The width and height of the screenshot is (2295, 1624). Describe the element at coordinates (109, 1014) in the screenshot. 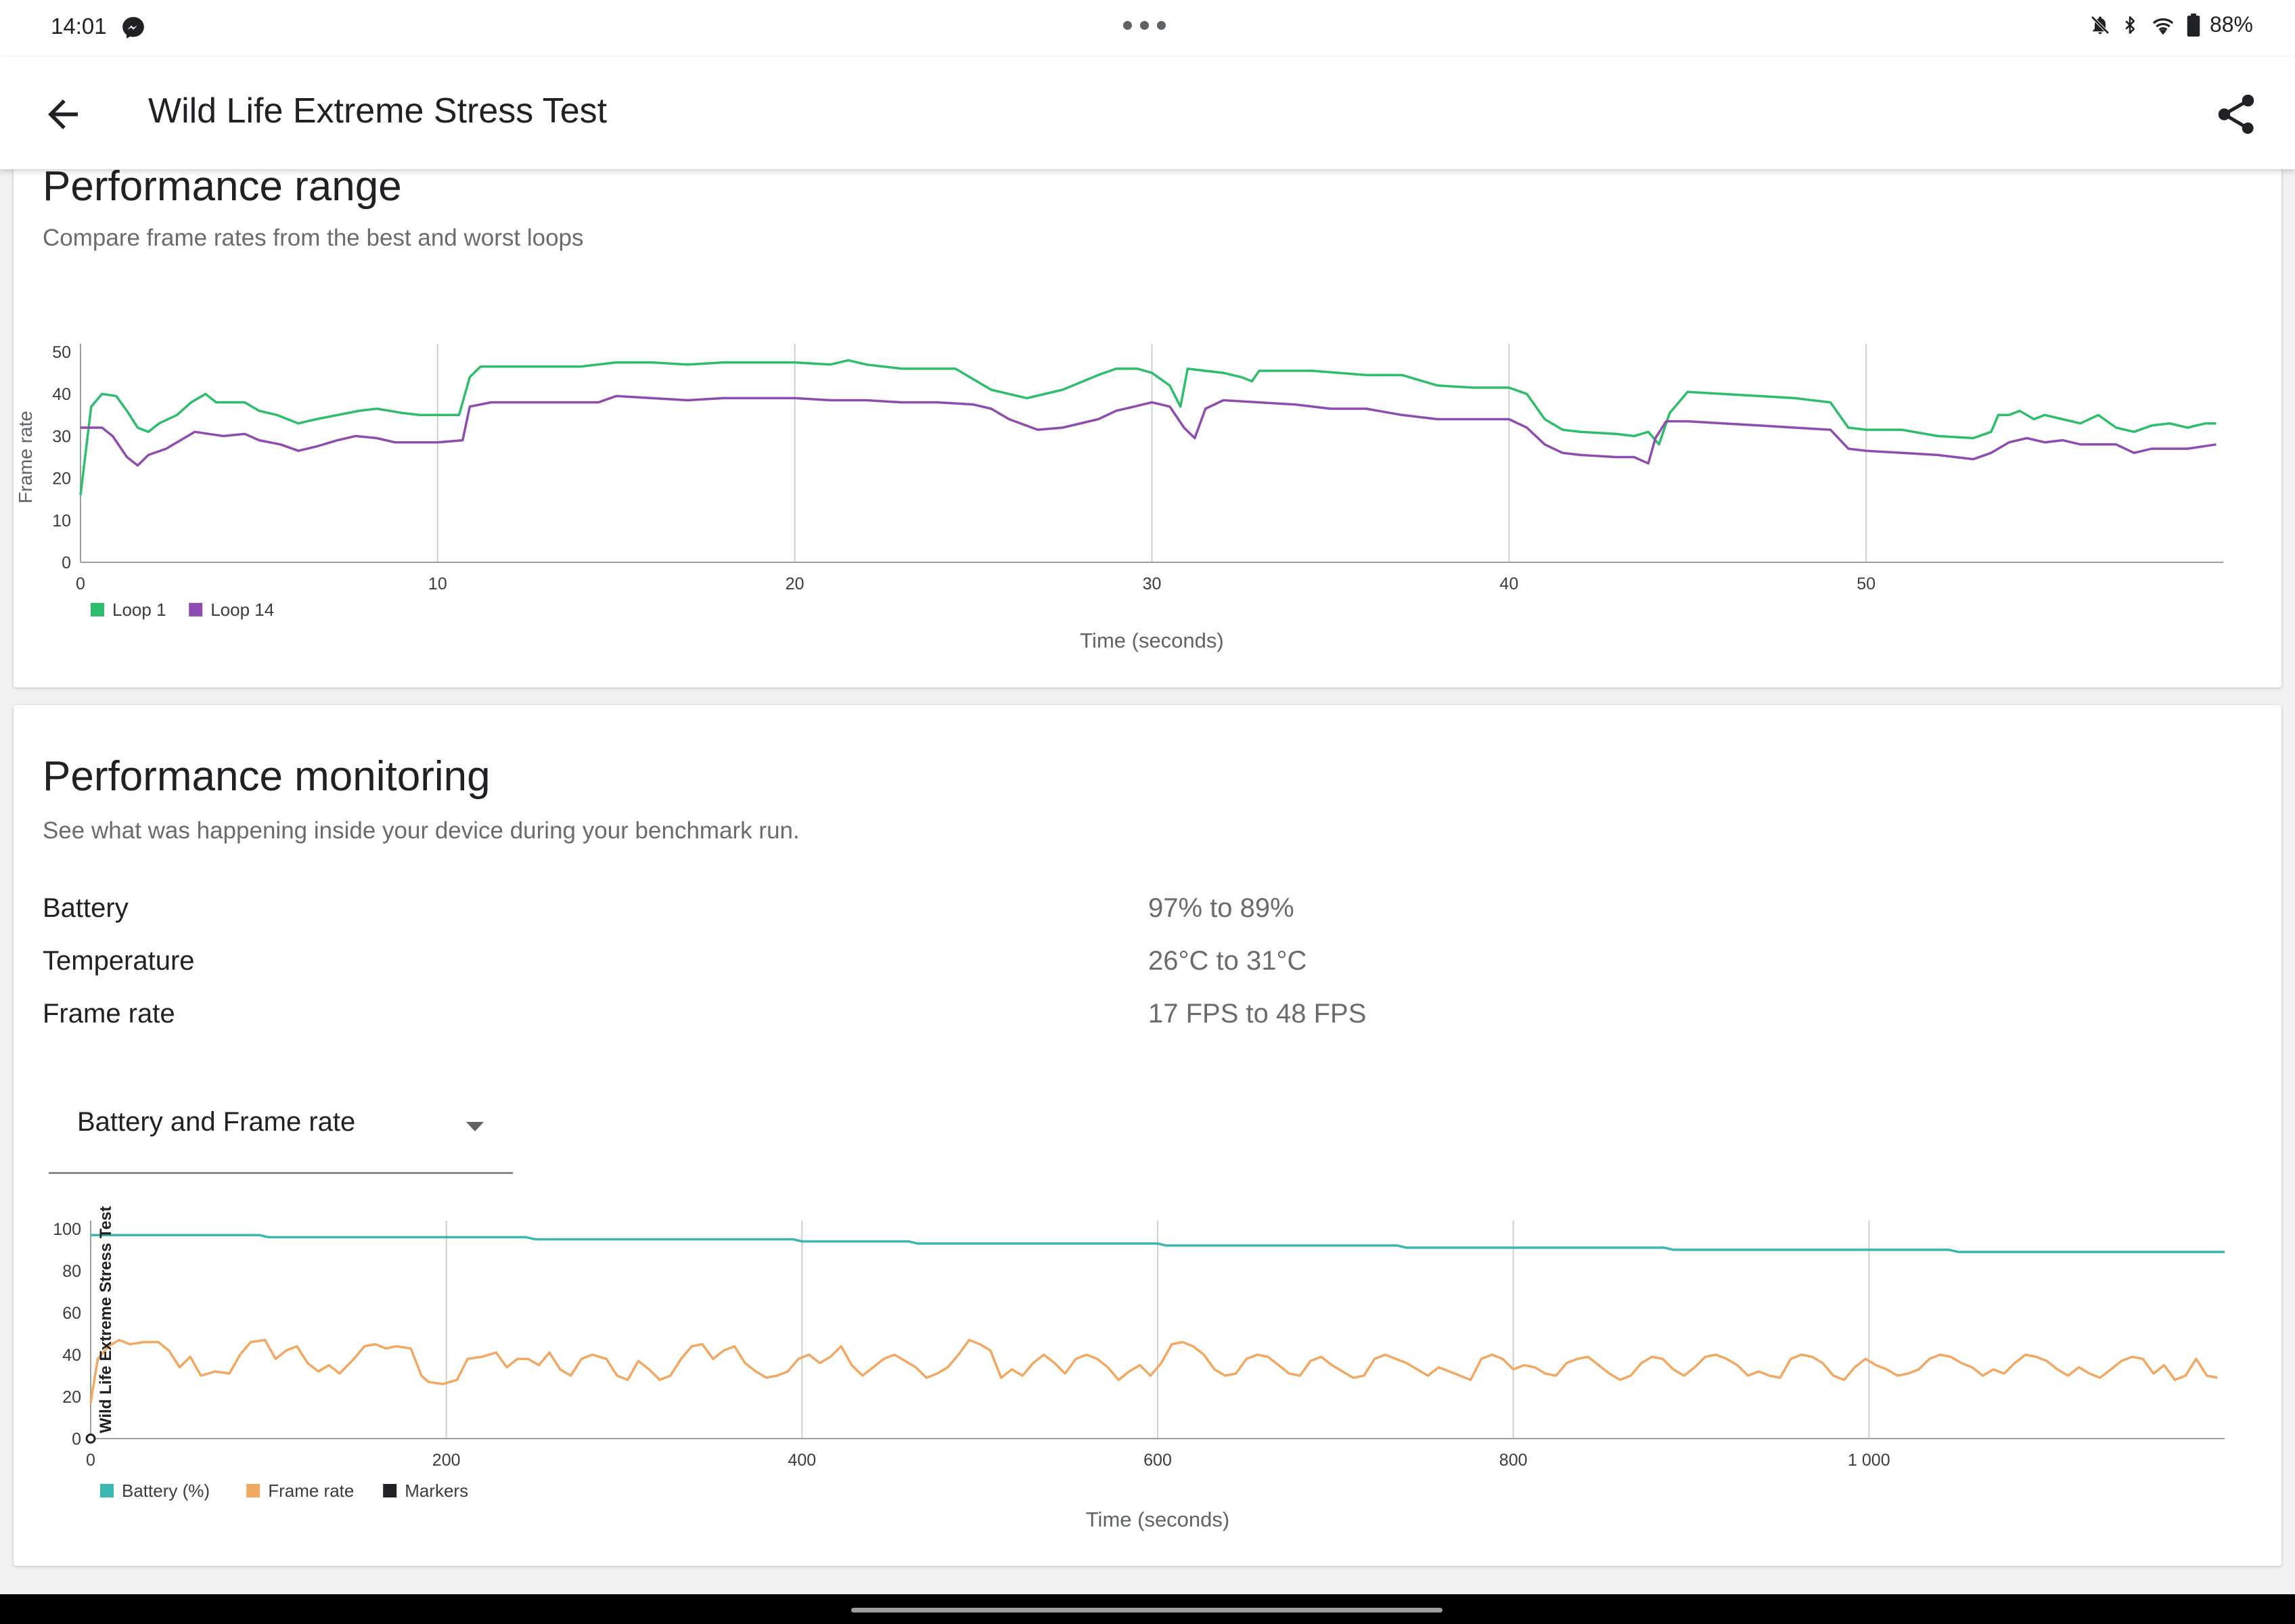

I see `stat-label-frame-rate: Frame rate` at that location.